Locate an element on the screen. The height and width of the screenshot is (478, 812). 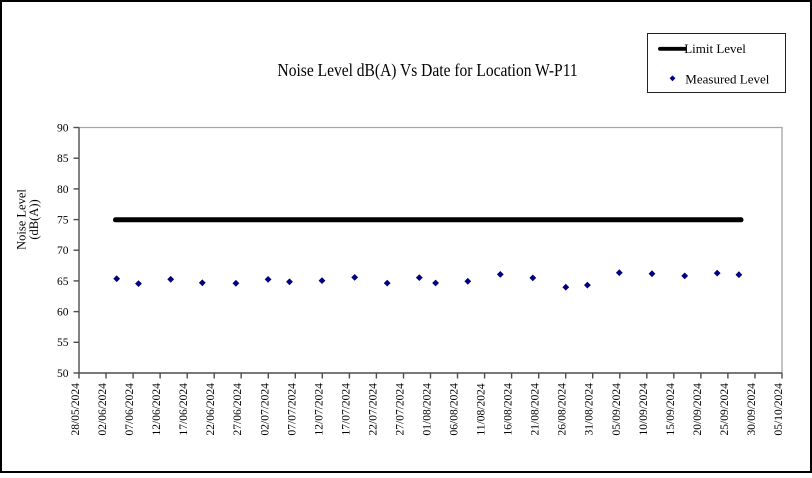
svg-text: 17/07/2024 is located at coordinates (346, 409).